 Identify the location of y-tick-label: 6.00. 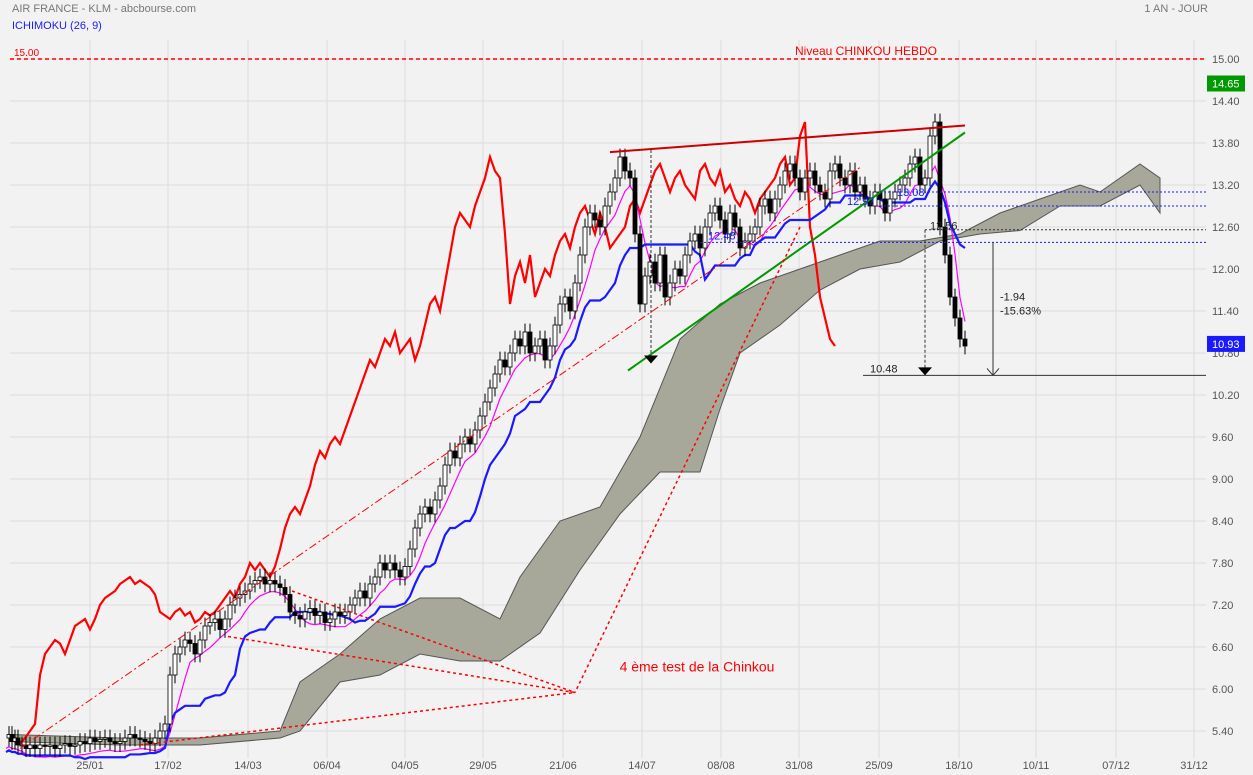
(1222, 690).